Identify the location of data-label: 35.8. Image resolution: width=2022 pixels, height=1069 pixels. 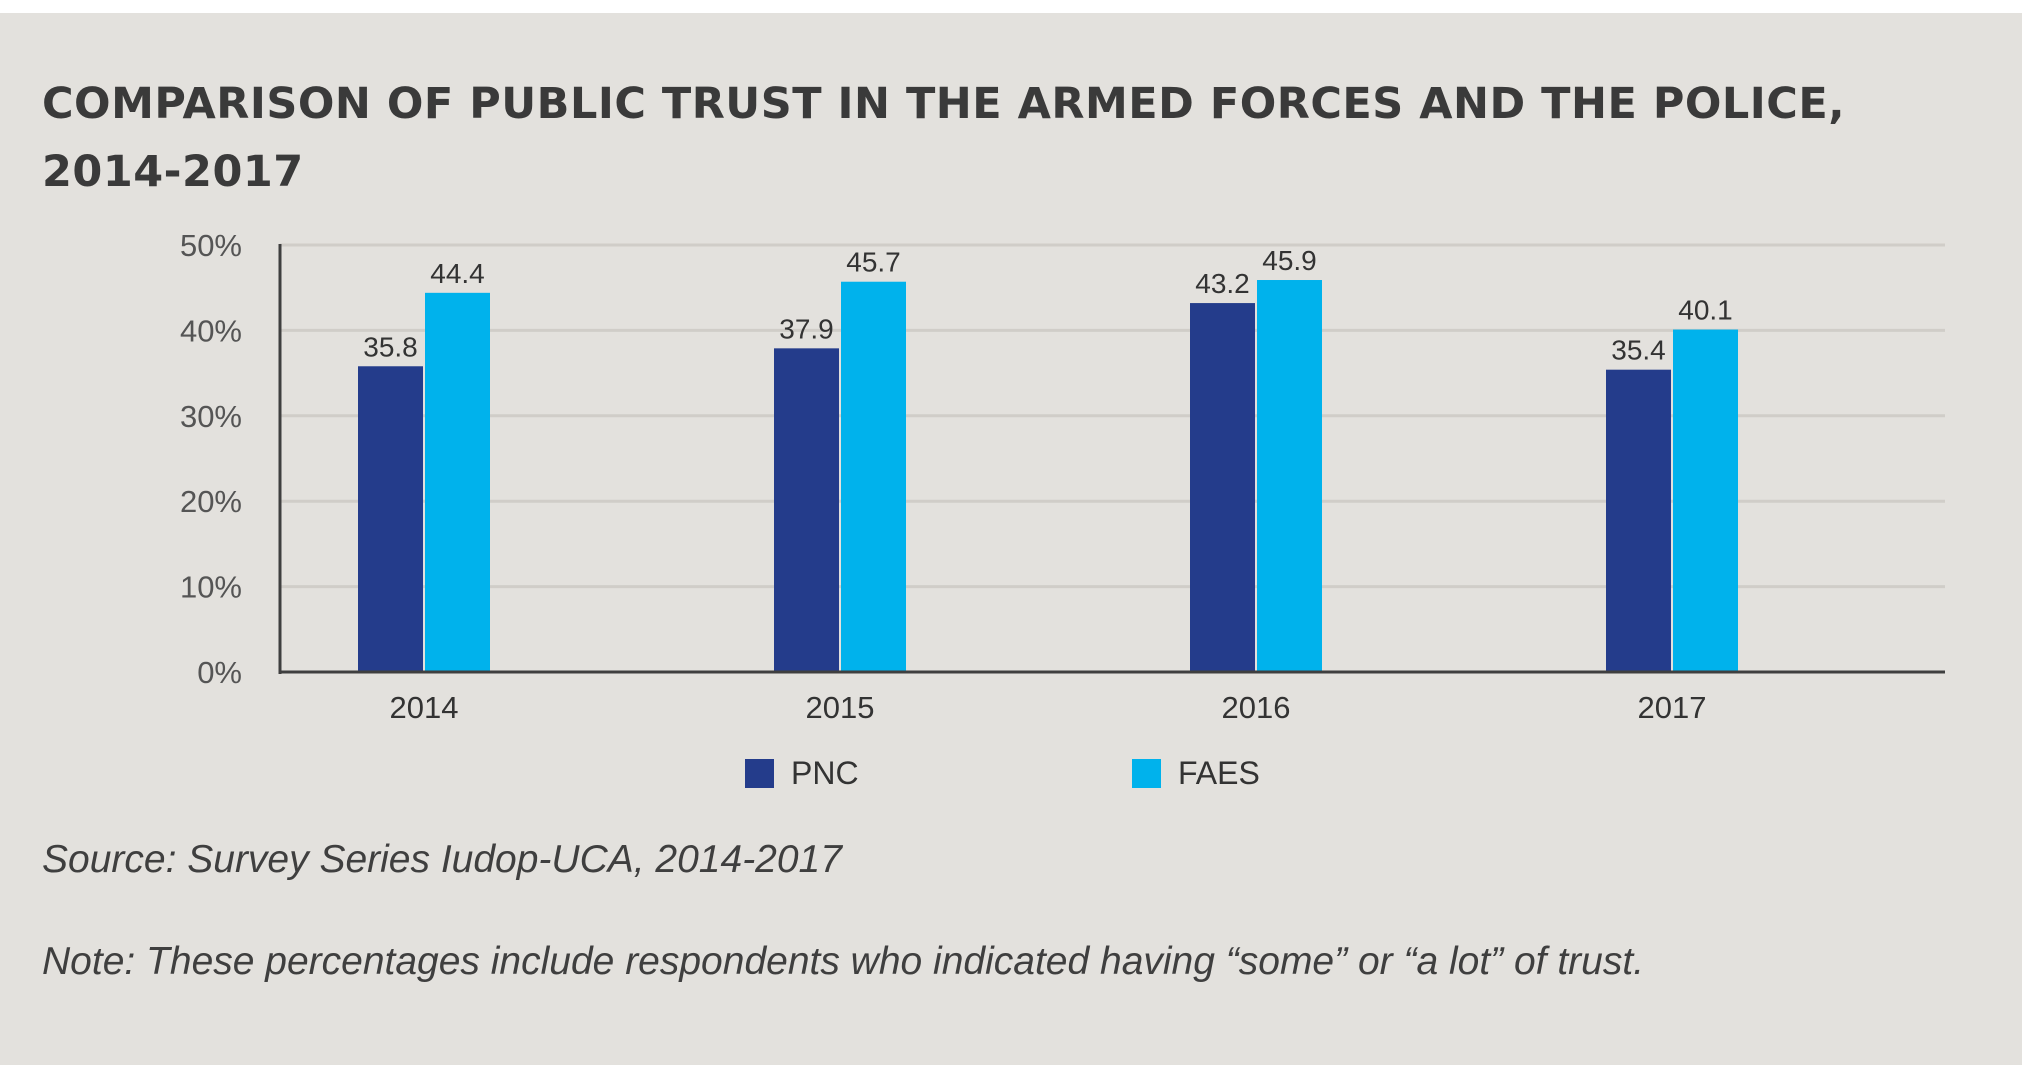
(390, 346).